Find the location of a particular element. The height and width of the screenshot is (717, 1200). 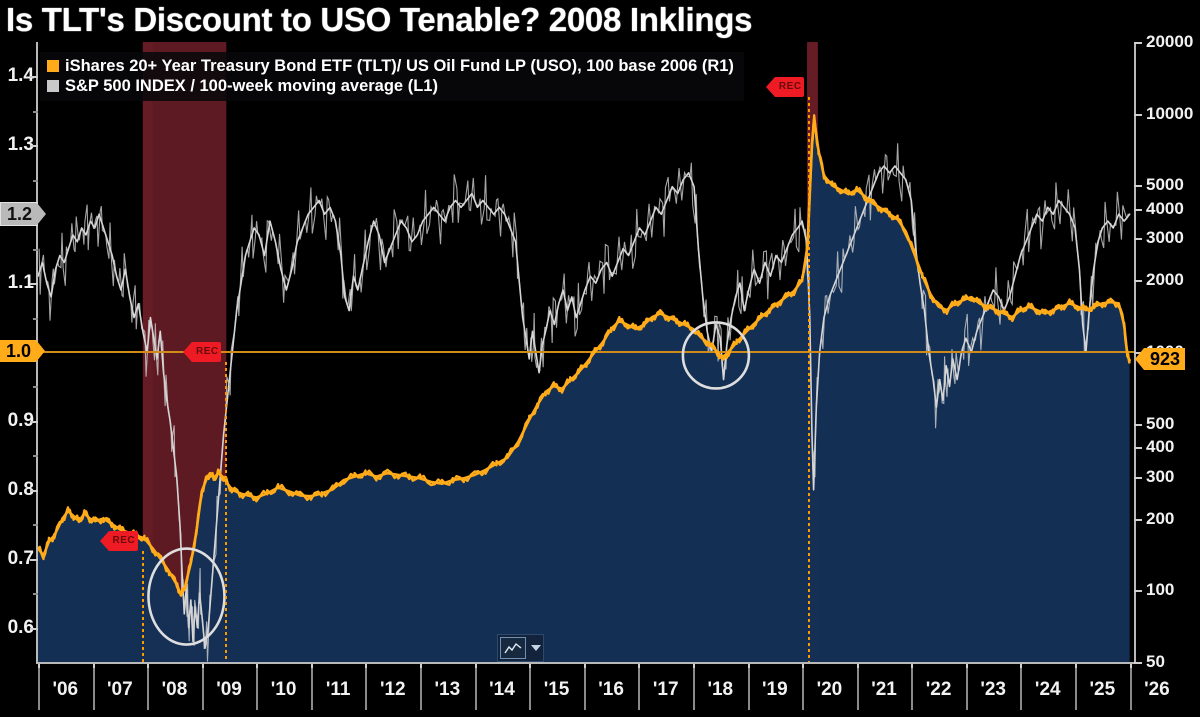

highlight-circle-2008-low is located at coordinates (186, 596).